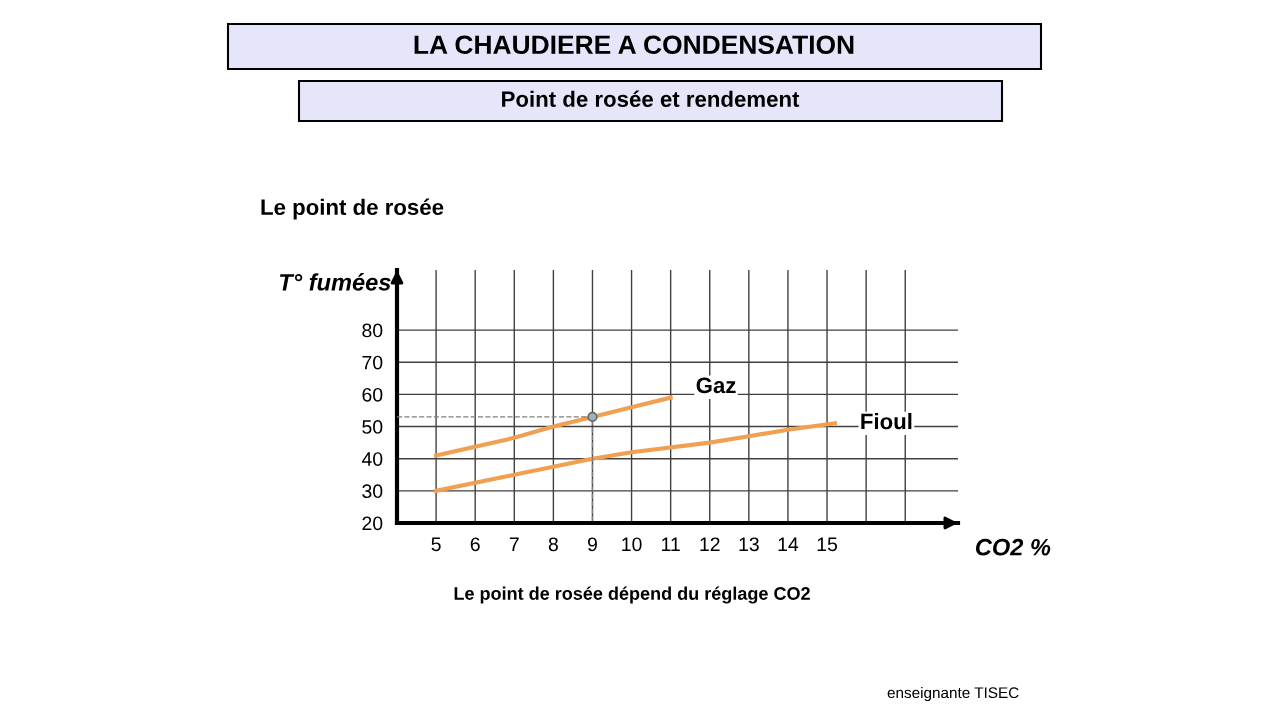 Image resolution: width=1280 pixels, height=720 pixels. Describe the element at coordinates (436, 544) in the screenshot. I see `x-tick-label: 5` at that location.